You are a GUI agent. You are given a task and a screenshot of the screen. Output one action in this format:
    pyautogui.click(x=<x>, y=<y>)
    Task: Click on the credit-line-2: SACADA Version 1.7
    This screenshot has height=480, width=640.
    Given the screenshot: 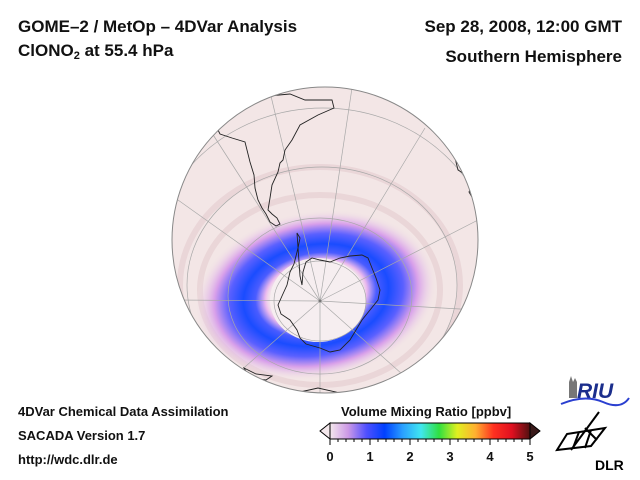 What is the action you would take?
    pyautogui.click(x=82, y=435)
    